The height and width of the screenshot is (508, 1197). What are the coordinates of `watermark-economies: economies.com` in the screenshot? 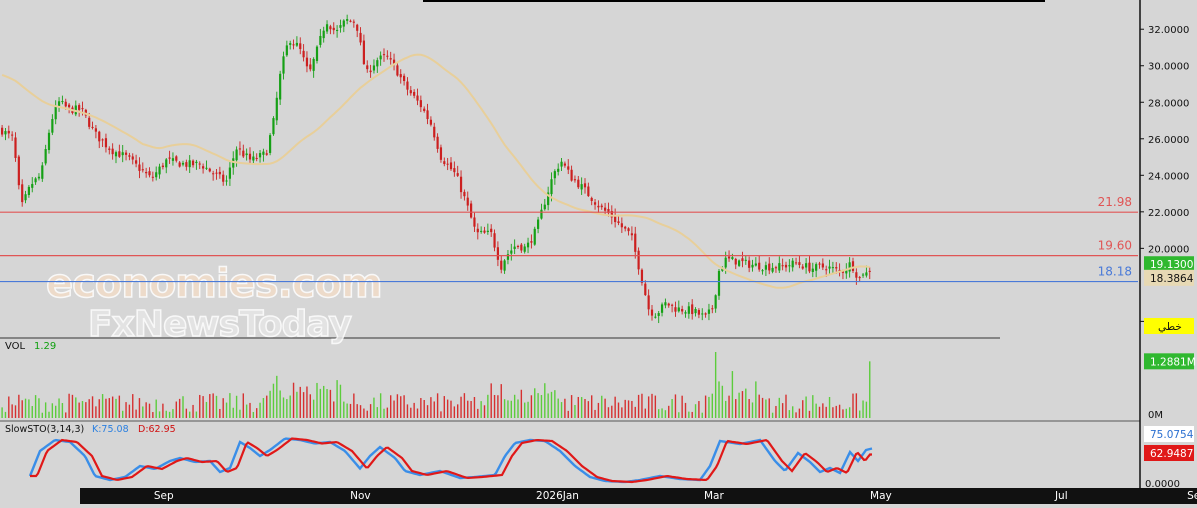 It's located at (214, 284).